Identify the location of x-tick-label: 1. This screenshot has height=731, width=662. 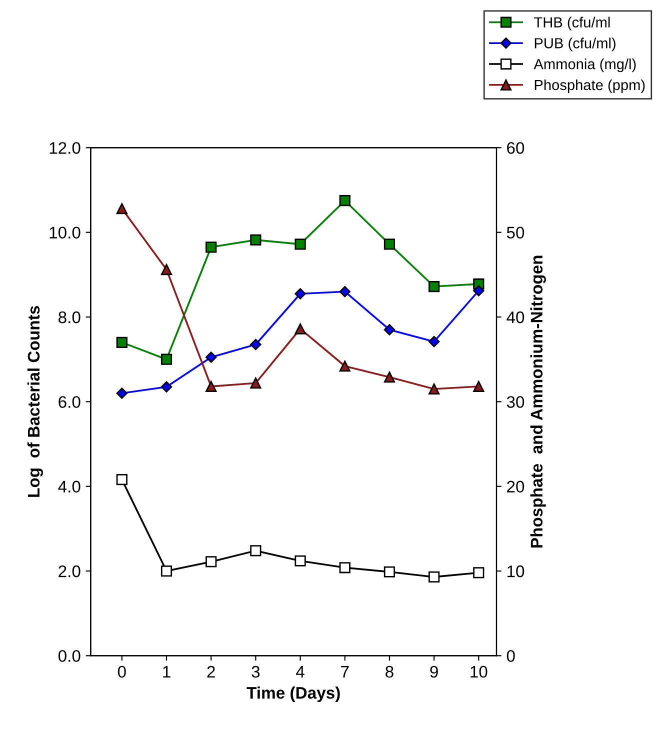
(166, 672).